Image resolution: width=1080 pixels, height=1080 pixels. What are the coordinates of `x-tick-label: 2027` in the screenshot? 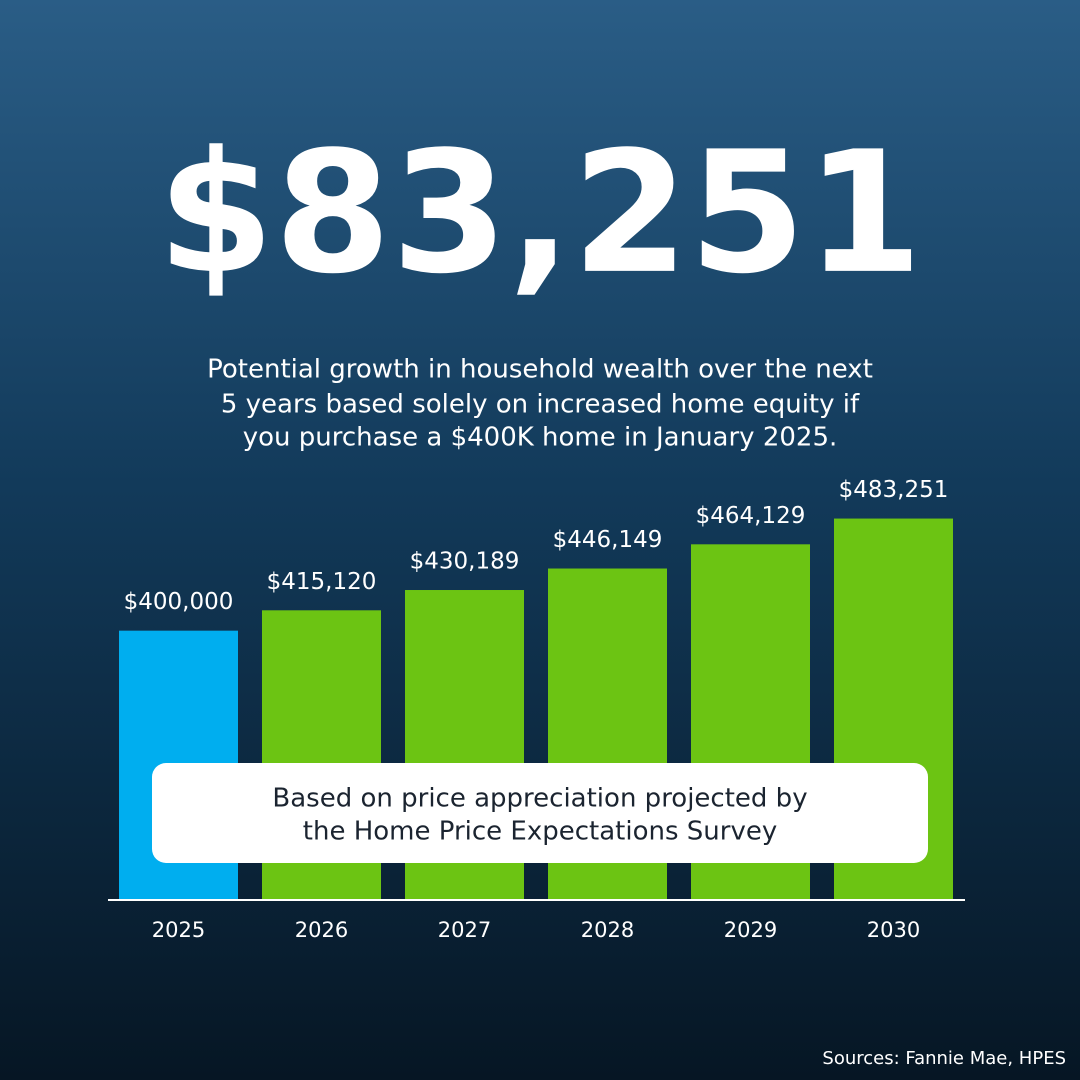 It's located at (464, 930).